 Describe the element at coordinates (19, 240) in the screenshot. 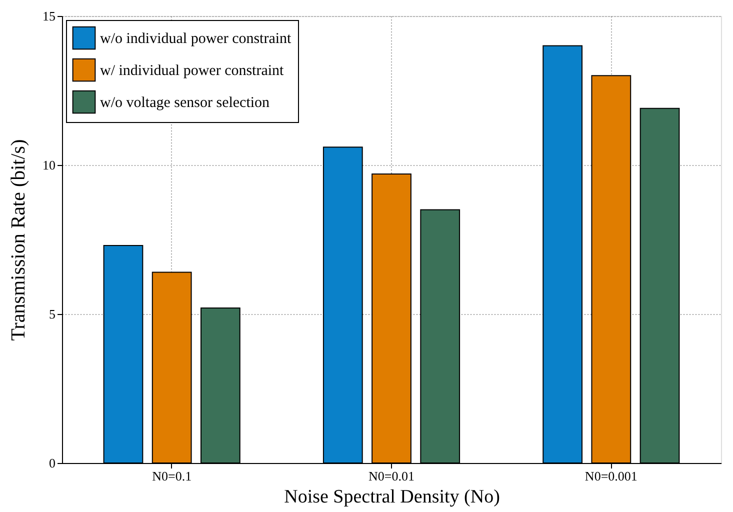

I see `y-axis-title: Transmission Rate (bit/s)` at that location.